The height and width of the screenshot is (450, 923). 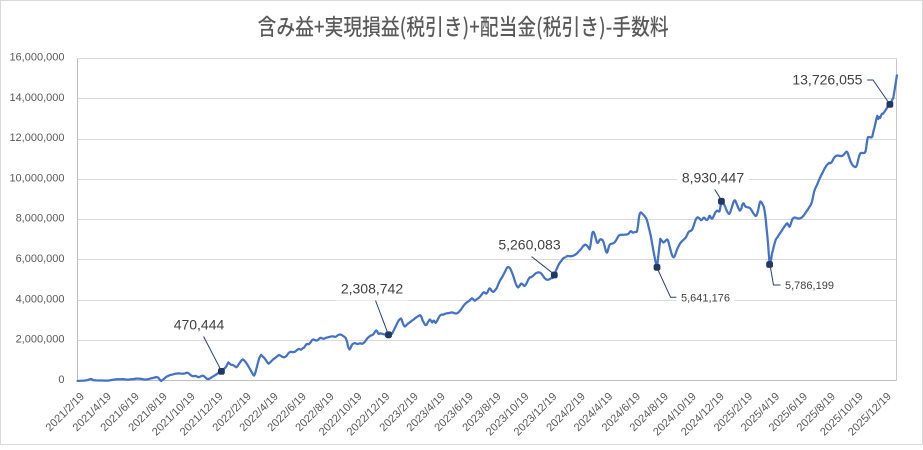 What do you see at coordinates (36, 98) in the screenshot?
I see `svg-text: 14,000,000` at bounding box center [36, 98].